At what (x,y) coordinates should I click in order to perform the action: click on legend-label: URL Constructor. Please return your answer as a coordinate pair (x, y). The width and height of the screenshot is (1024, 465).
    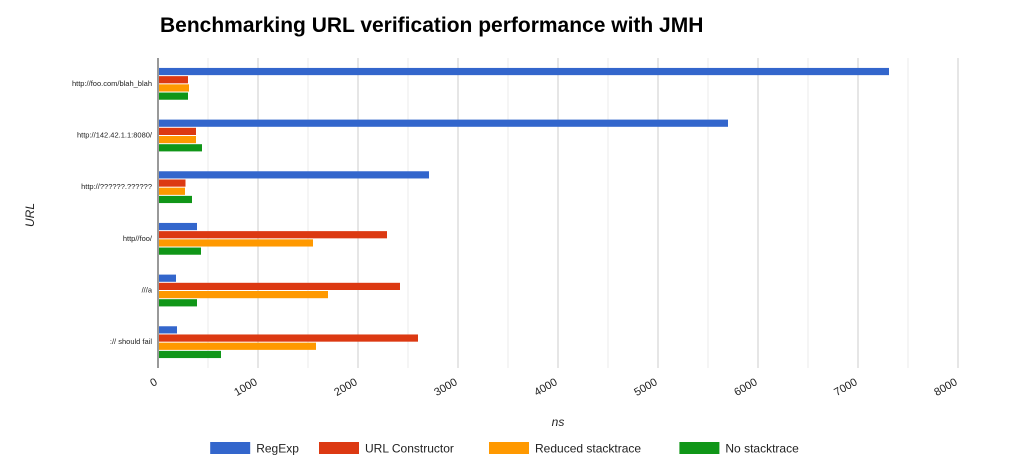
    Looking at the image, I should click on (409, 449).